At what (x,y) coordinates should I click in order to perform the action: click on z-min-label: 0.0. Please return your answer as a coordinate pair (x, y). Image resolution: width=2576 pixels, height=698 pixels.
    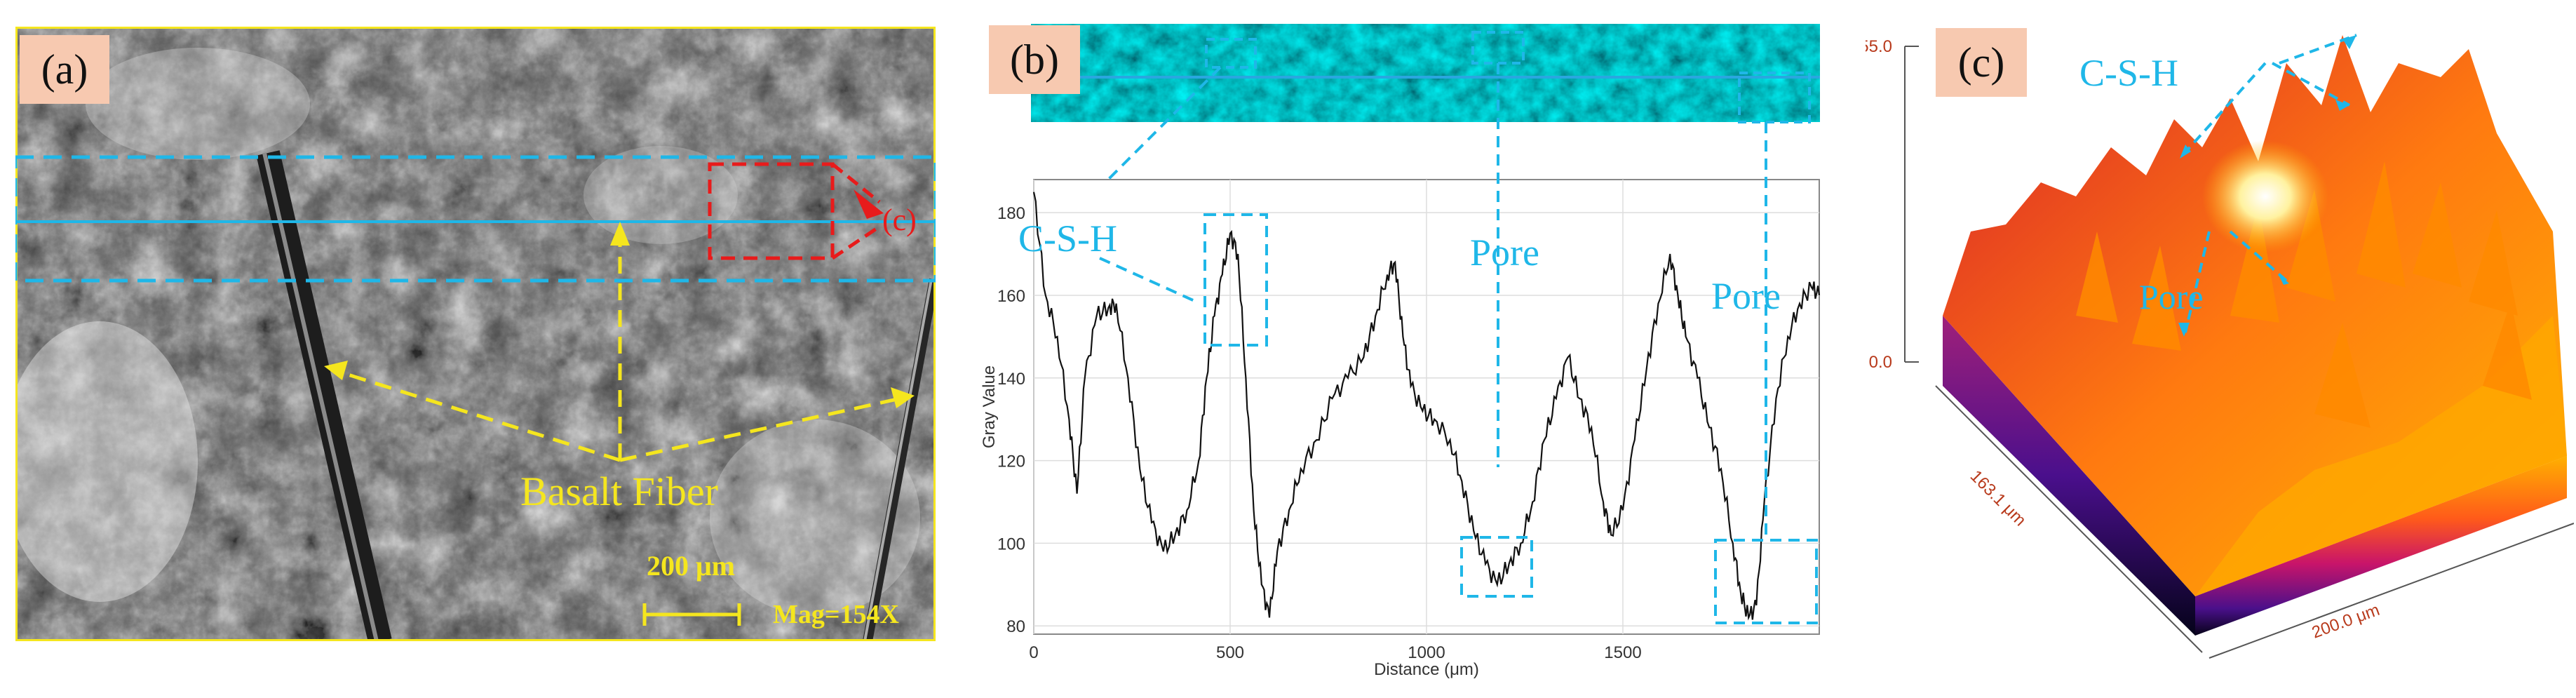
    Looking at the image, I should click on (1880, 362).